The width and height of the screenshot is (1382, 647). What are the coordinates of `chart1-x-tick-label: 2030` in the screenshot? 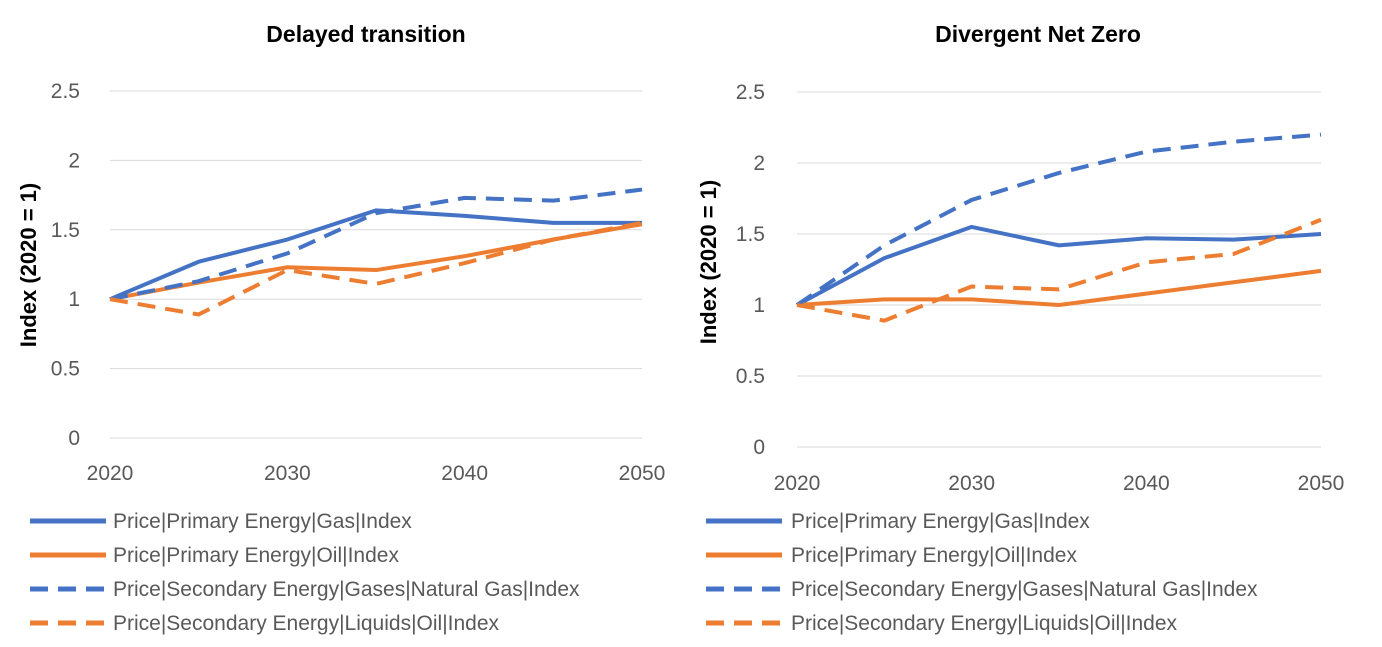 It's located at (287, 473).